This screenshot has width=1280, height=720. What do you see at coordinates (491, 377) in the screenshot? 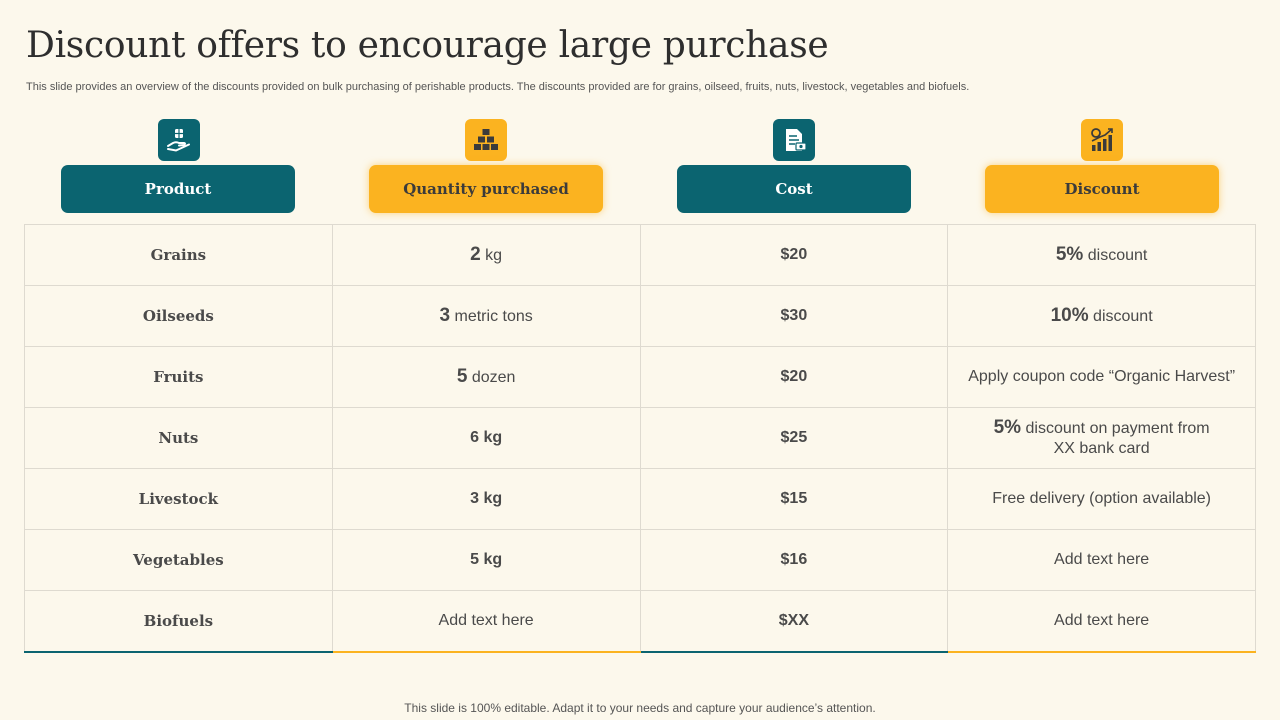
I see `quantity-unit: dozen` at bounding box center [491, 377].